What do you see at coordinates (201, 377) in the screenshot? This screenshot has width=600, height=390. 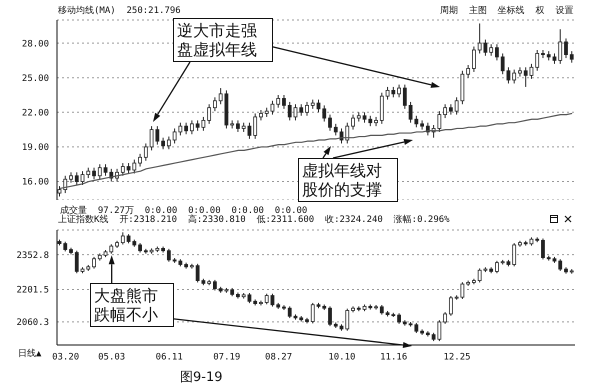 I see `caption: 图9-19` at bounding box center [201, 377].